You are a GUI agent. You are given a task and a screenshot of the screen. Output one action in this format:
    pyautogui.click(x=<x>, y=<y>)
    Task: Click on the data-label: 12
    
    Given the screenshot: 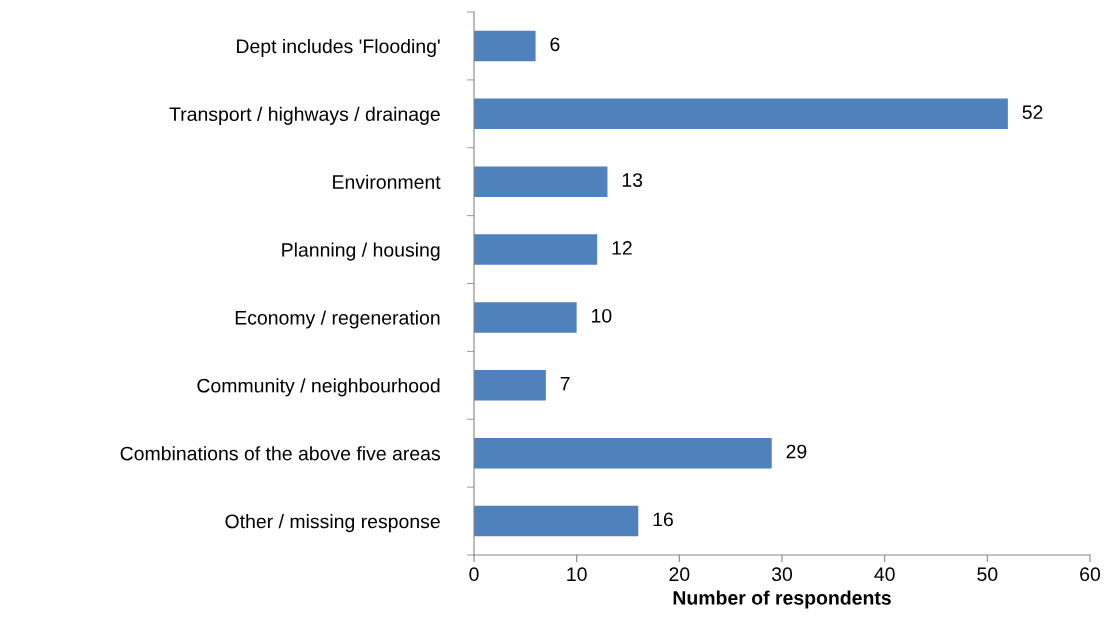 What is the action you would take?
    pyautogui.click(x=622, y=248)
    